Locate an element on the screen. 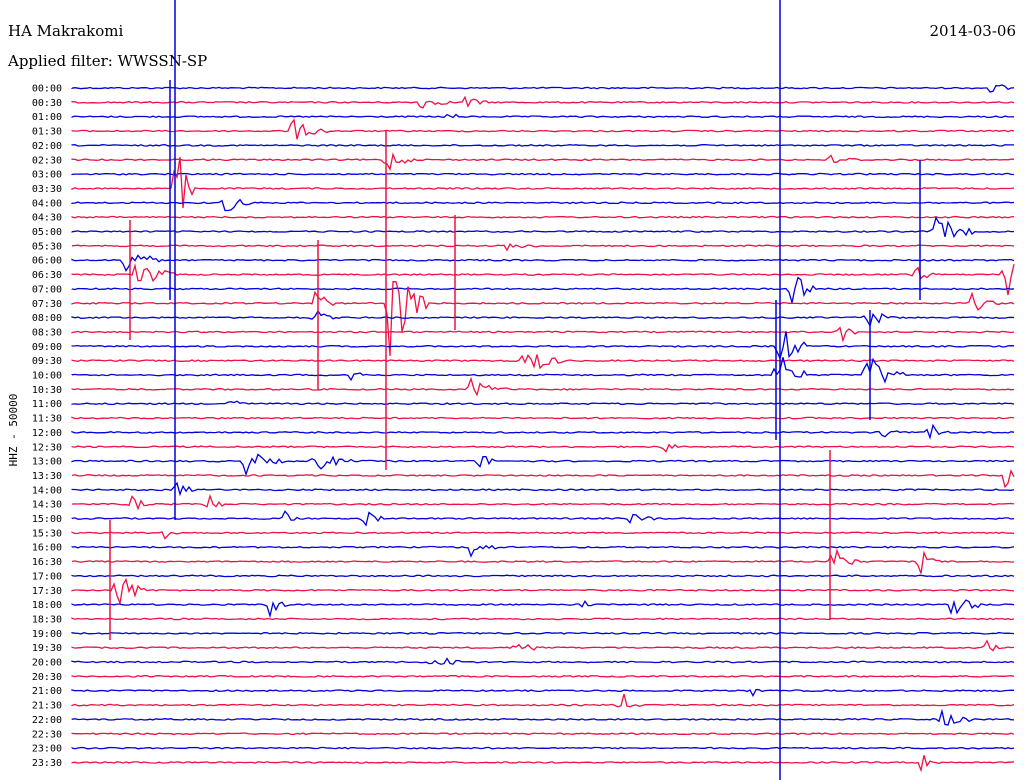 The height and width of the screenshot is (780, 1024). time-label: 19:00 is located at coordinates (47, 634).